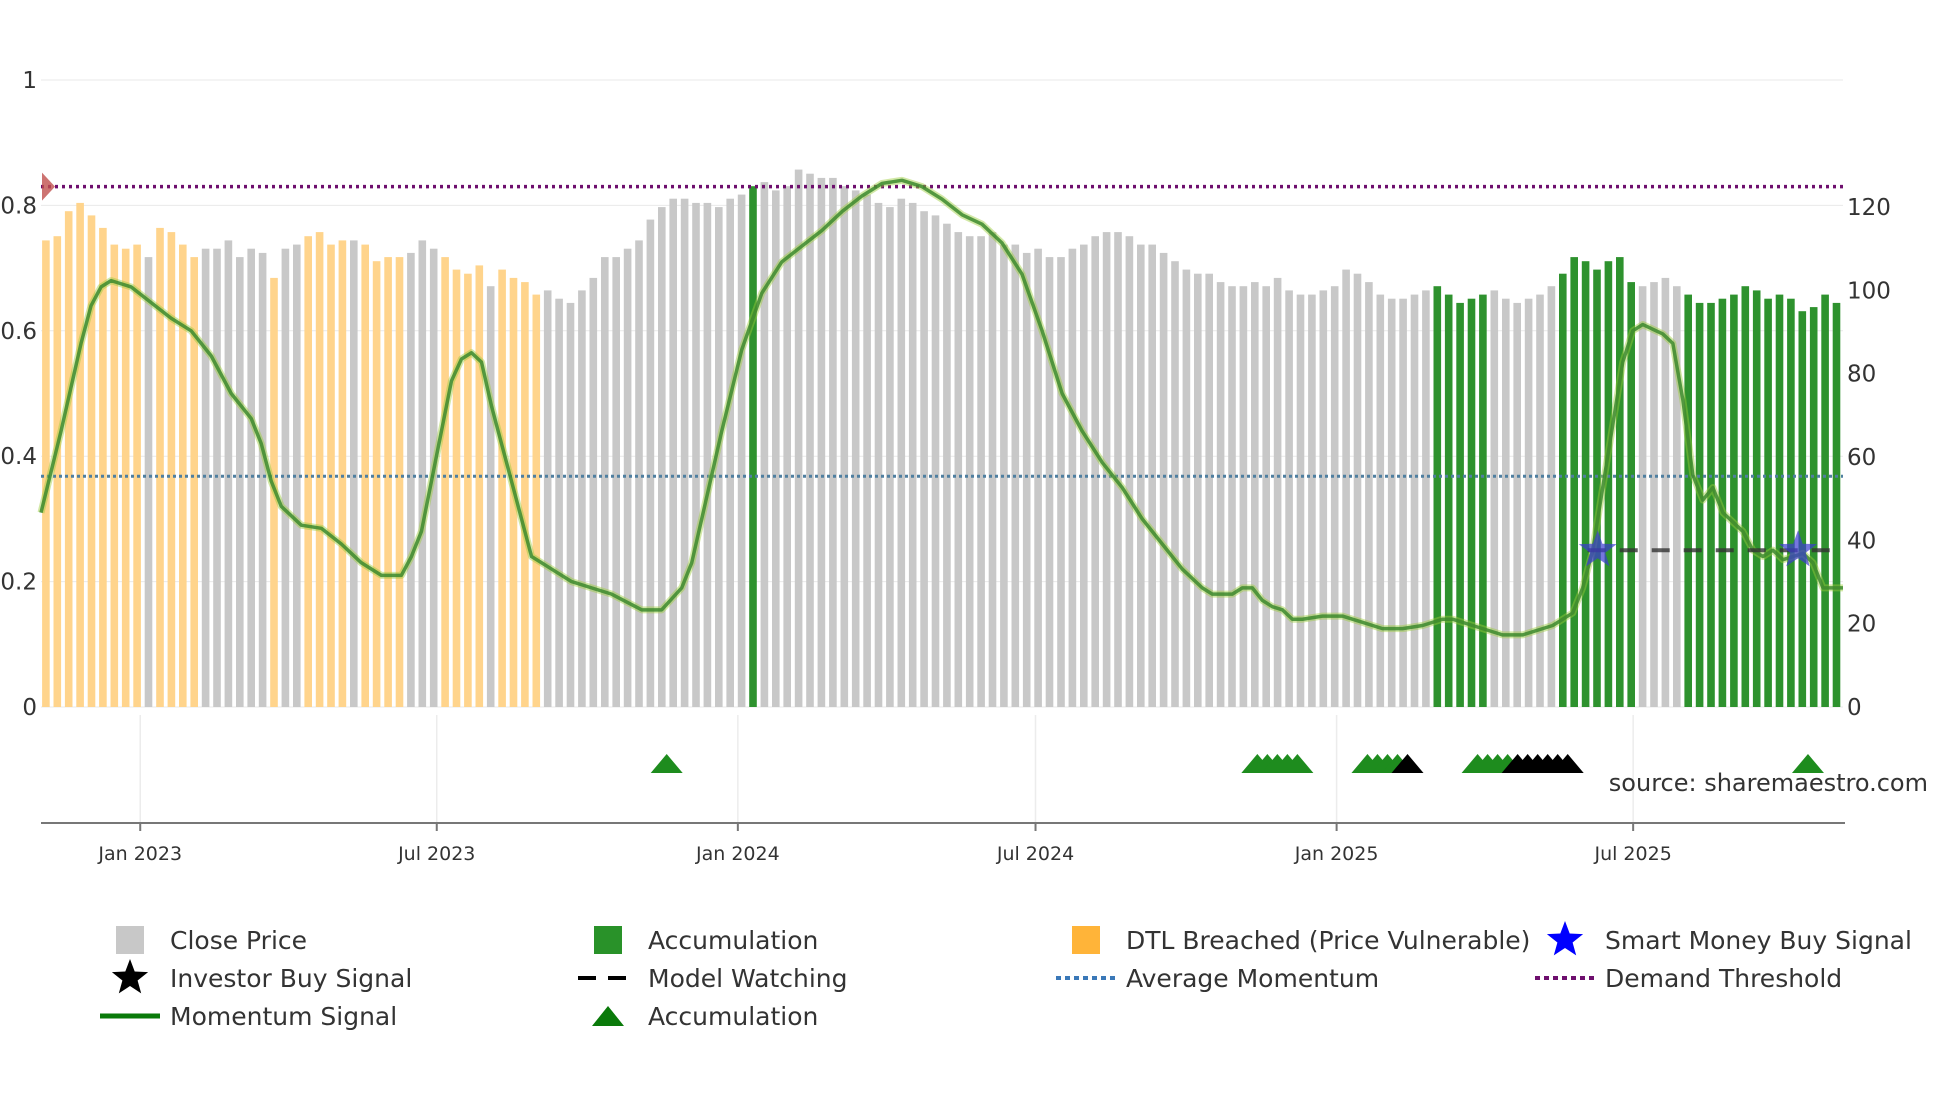  Describe the element at coordinates (139, 854) in the screenshot. I see `x-tick-label: Jan 2023` at that location.